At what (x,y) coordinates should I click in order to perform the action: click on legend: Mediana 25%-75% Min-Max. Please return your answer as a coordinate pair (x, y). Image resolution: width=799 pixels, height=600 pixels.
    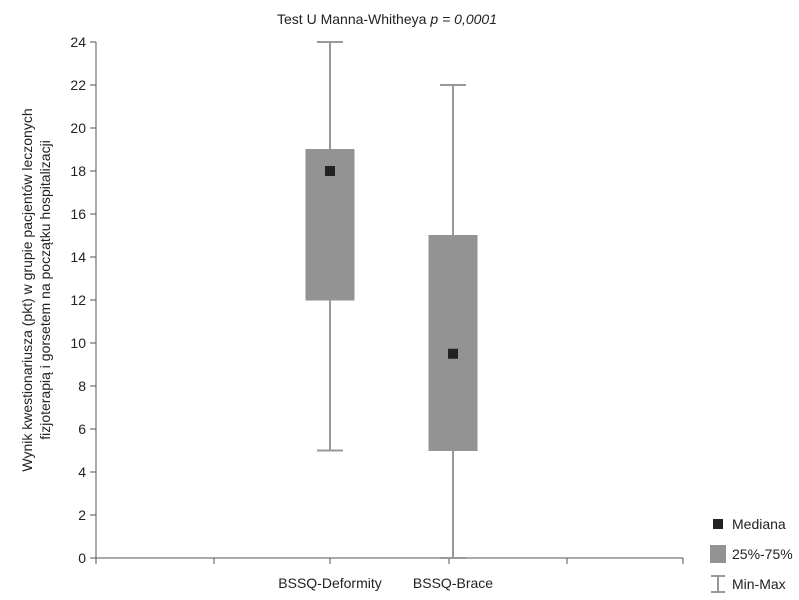
    Looking at the image, I should click on (751, 554).